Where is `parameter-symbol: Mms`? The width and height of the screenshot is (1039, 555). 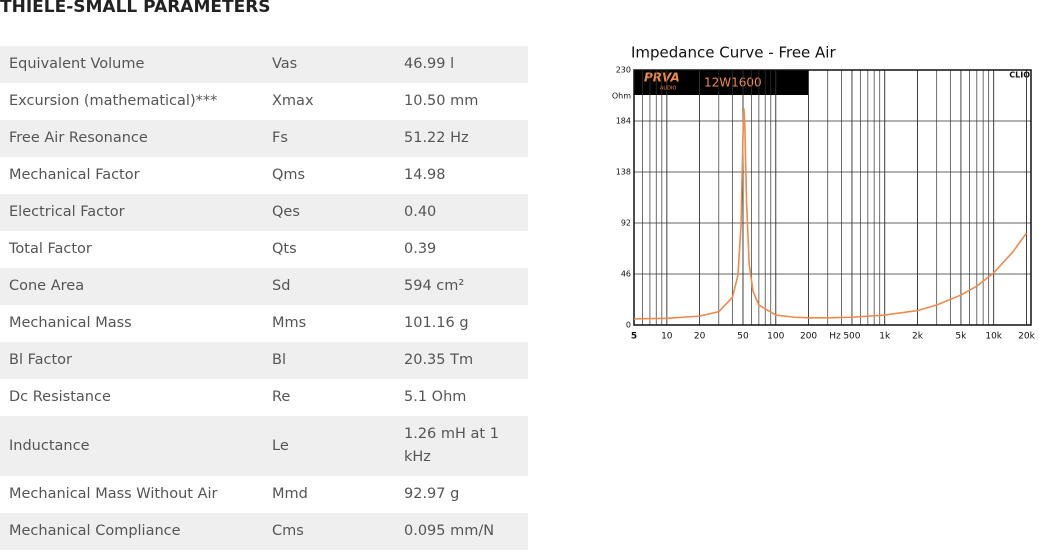 parameter-symbol: Mms is located at coordinates (289, 323).